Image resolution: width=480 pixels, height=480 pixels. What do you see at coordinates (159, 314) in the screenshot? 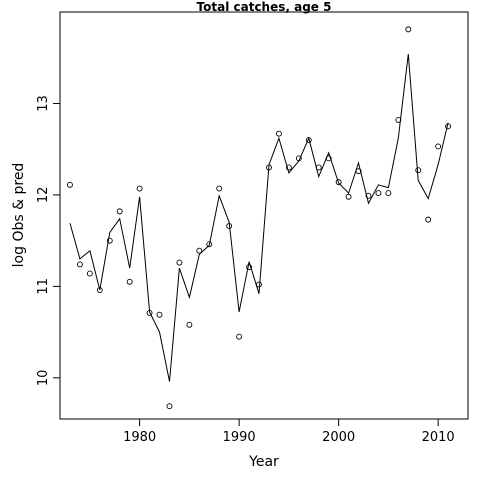
I see `observed-point-1982` at bounding box center [159, 314].